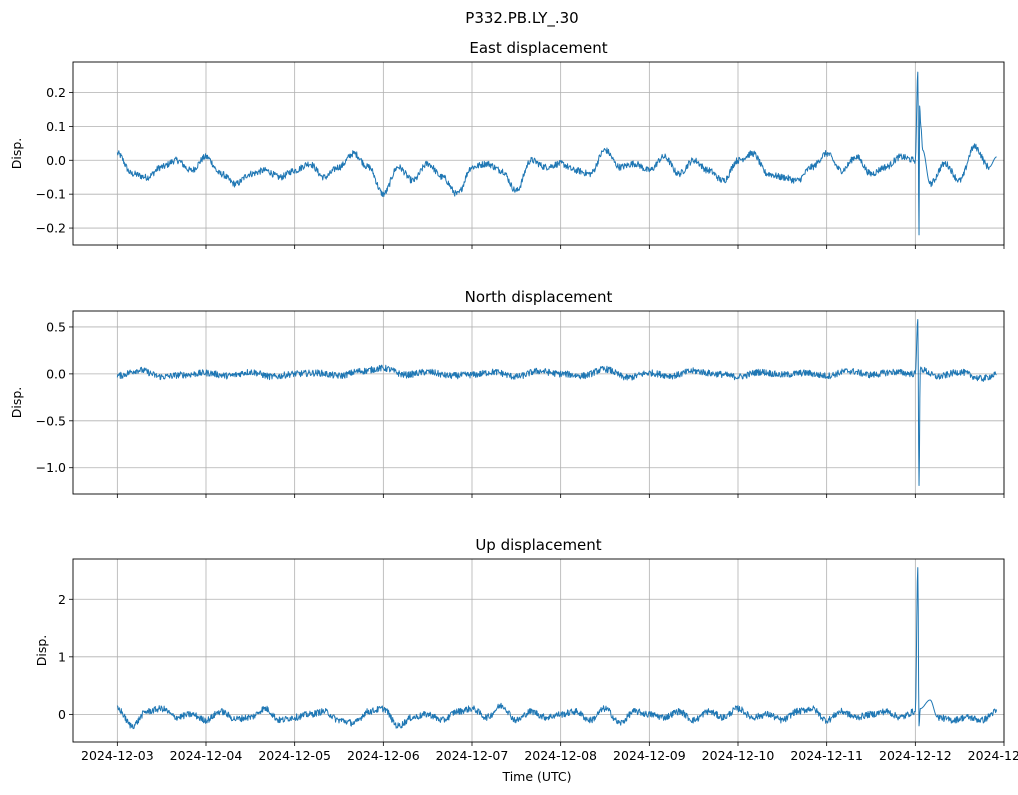  What do you see at coordinates (993, 755) in the screenshot?
I see `x-tick-label: 2024-12-13` at bounding box center [993, 755].